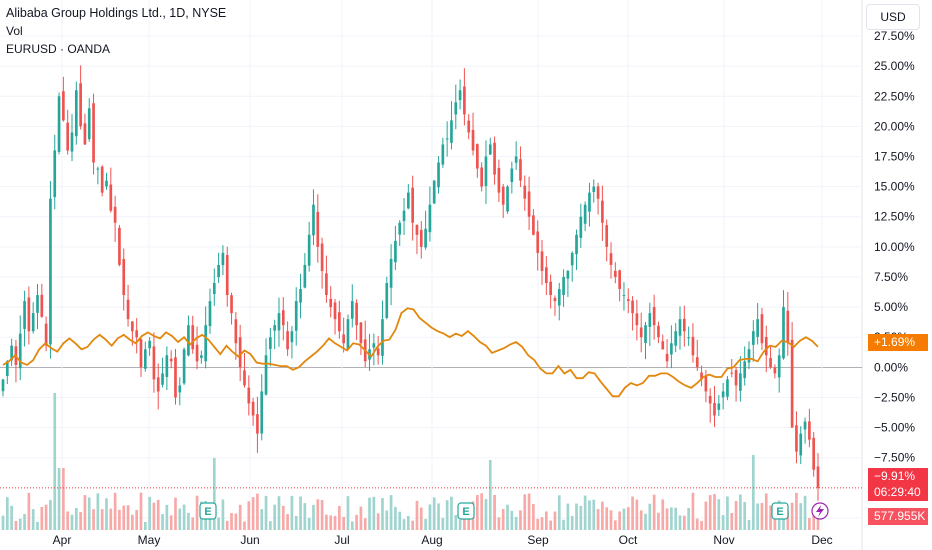 The image size is (932, 550). What do you see at coordinates (341, 540) in the screenshot?
I see `x-tick-label: Jul` at bounding box center [341, 540].